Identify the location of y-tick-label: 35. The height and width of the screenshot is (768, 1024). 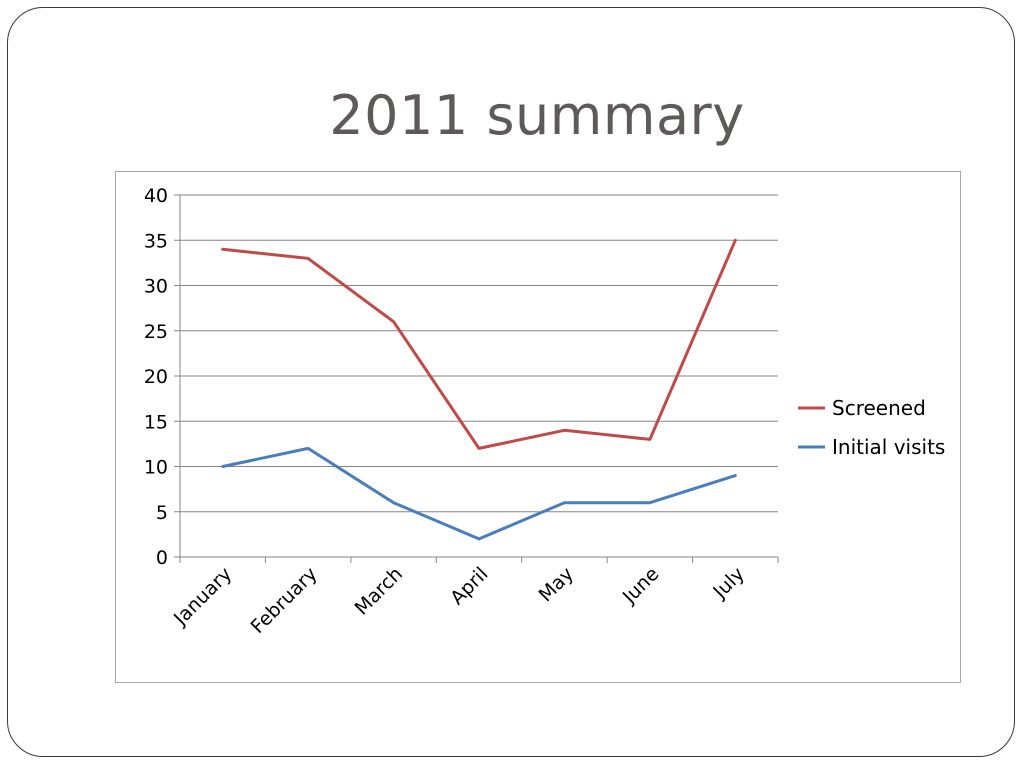
(156, 241).